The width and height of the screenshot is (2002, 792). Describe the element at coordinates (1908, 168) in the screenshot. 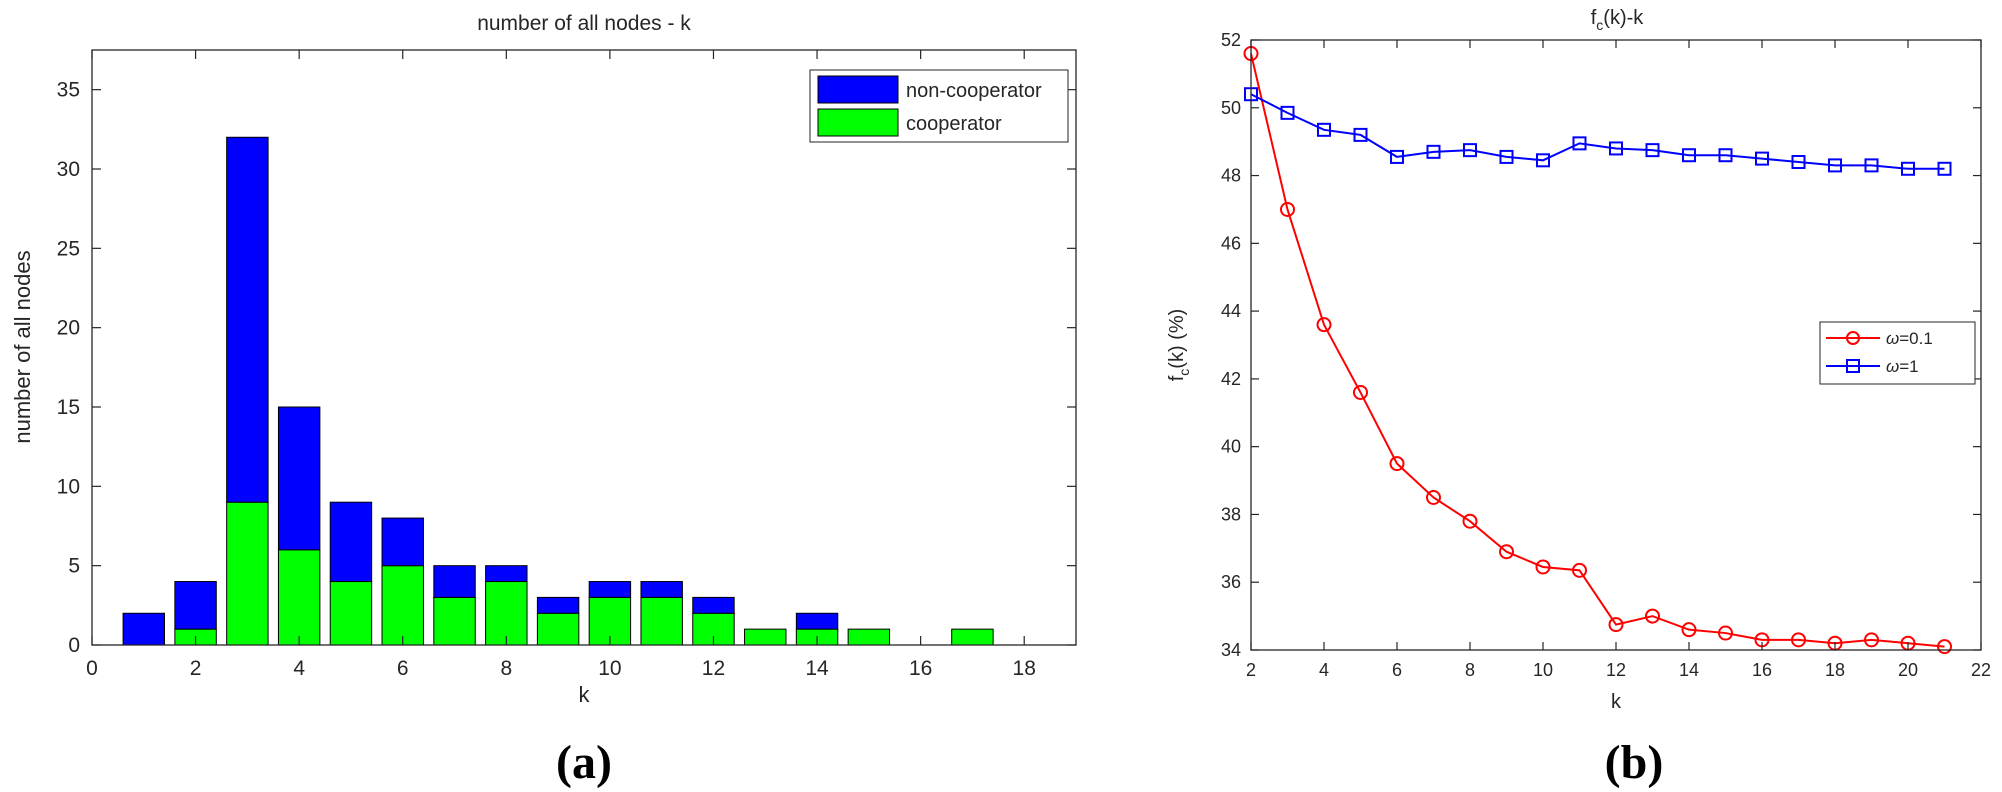

I see `point-omega-1-k20` at that location.